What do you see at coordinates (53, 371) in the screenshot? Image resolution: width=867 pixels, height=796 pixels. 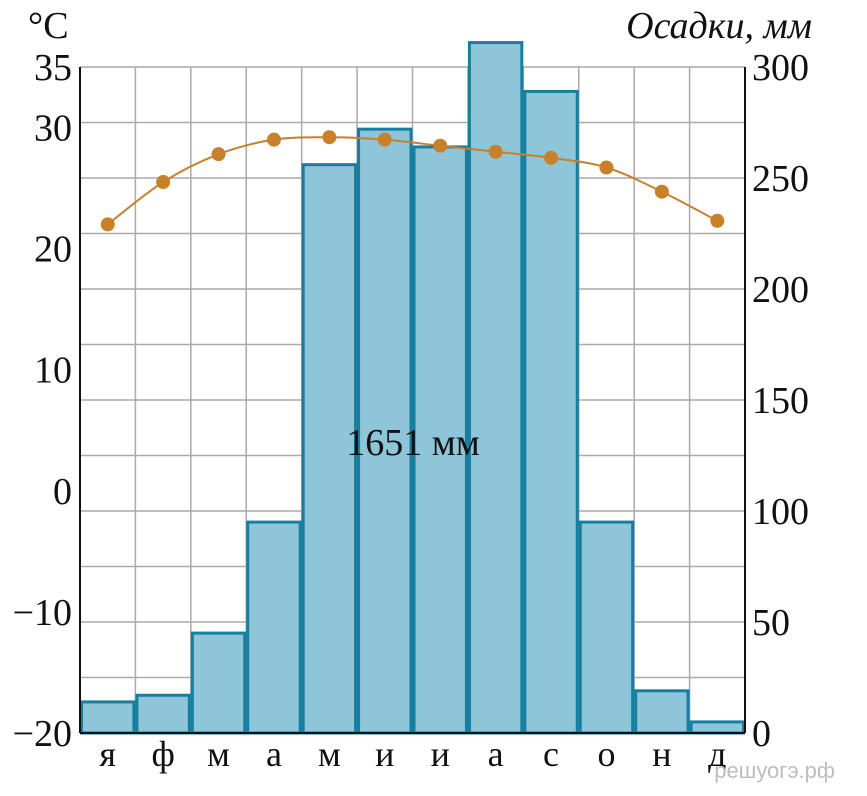 I see `left-tick-label: 10` at bounding box center [53, 371].